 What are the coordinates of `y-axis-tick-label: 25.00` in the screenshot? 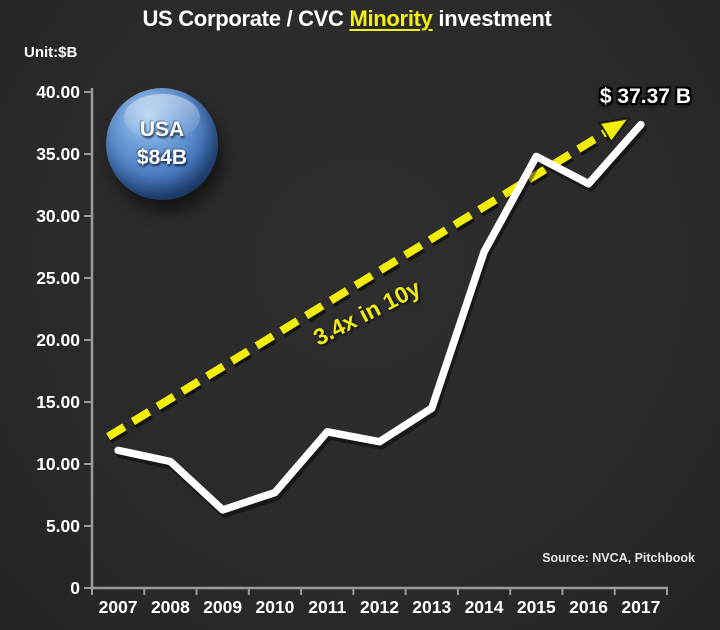 It's located at (58, 278).